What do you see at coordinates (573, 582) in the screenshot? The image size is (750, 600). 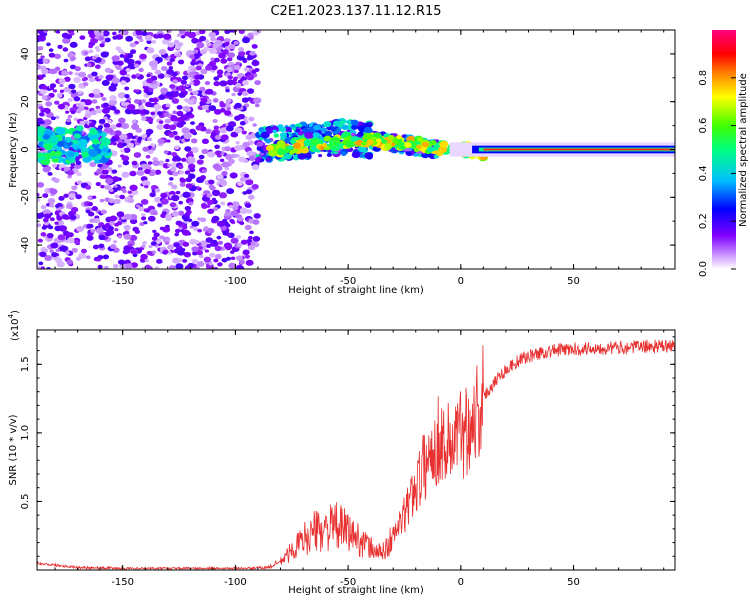 I see `x-tick-label: 50` at bounding box center [573, 582].